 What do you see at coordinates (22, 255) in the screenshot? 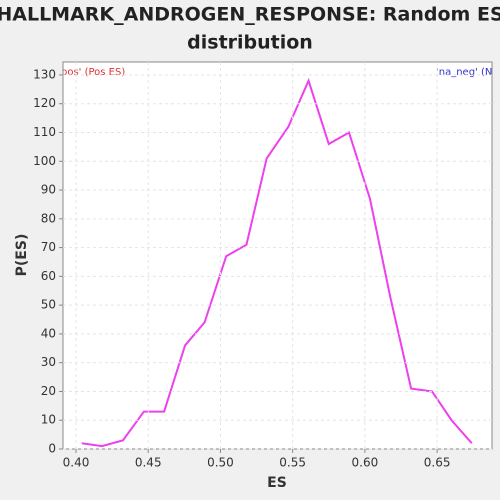
I see `y-axis-label: P(ES)` at bounding box center [22, 255].